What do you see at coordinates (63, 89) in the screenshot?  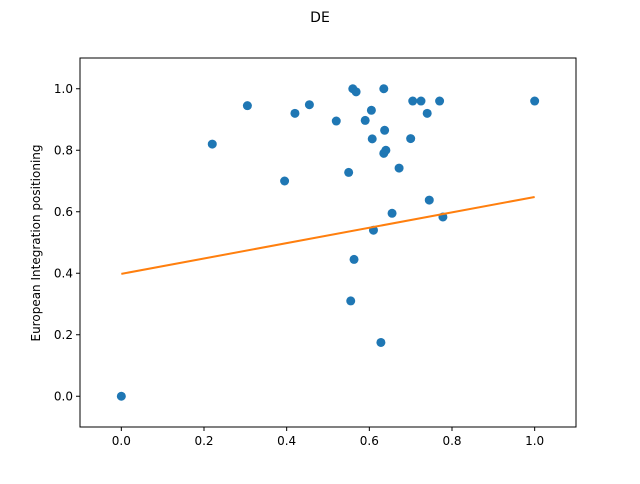 I see `y-tick-label: 1.0` at bounding box center [63, 89].